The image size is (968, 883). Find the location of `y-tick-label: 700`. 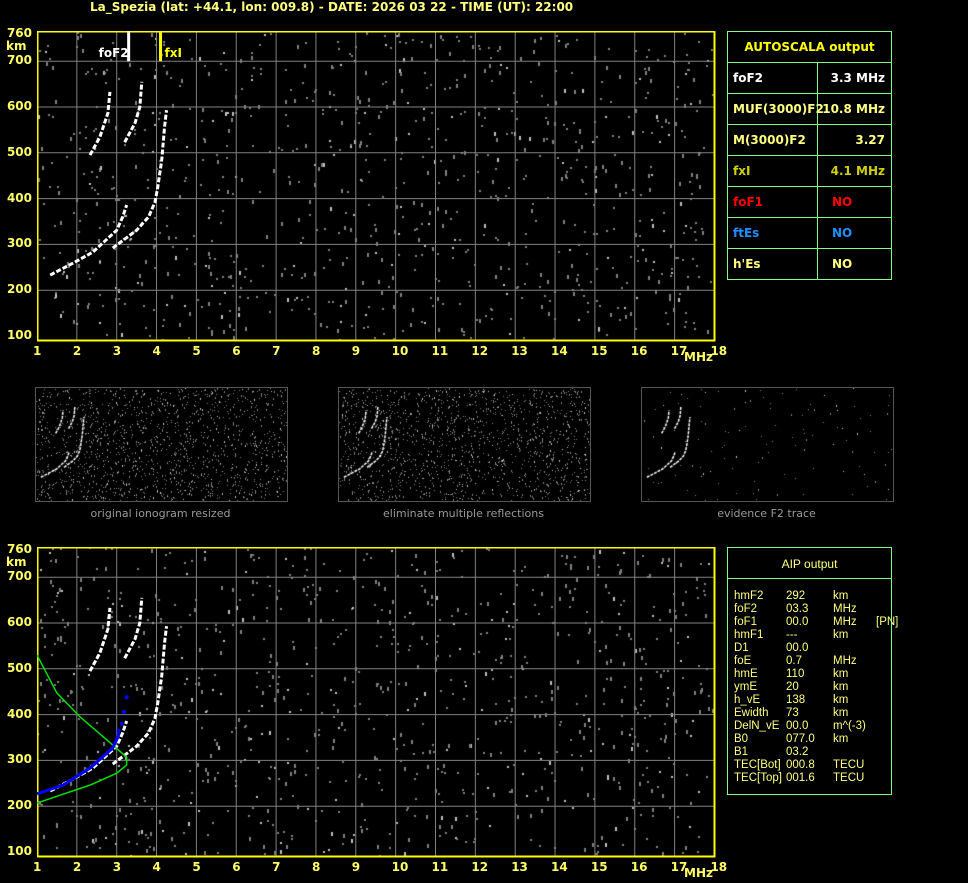

y-tick-label: 700 is located at coordinates (19, 576).